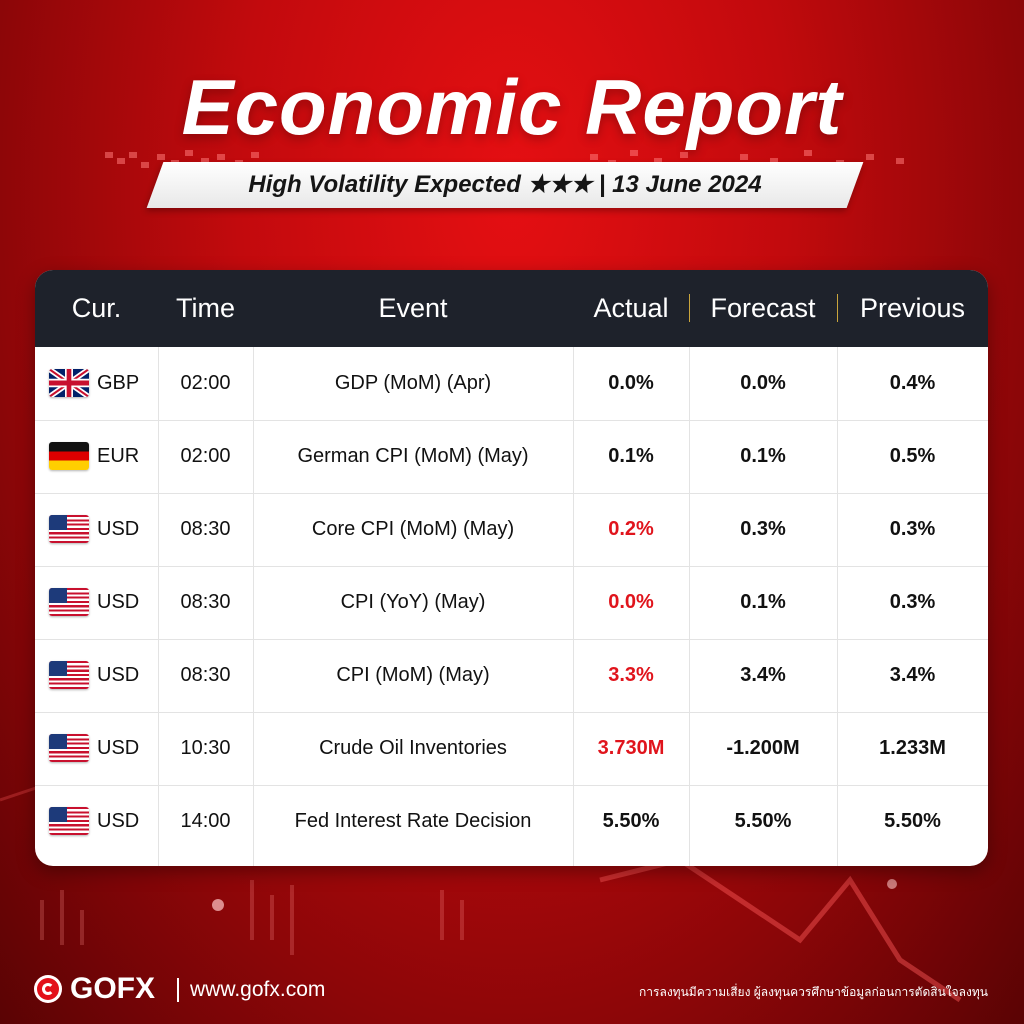 The image size is (1024, 1024). Describe the element at coordinates (631, 529) in the screenshot. I see `actual-value: 0.2%` at that location.